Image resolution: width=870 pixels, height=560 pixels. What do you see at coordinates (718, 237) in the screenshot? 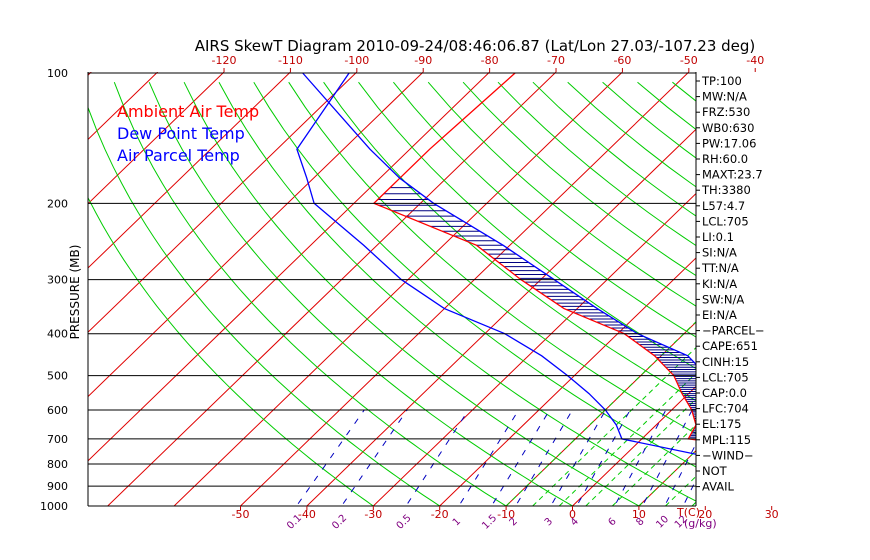
I see `panel-item: LI:0.1` at bounding box center [718, 237].